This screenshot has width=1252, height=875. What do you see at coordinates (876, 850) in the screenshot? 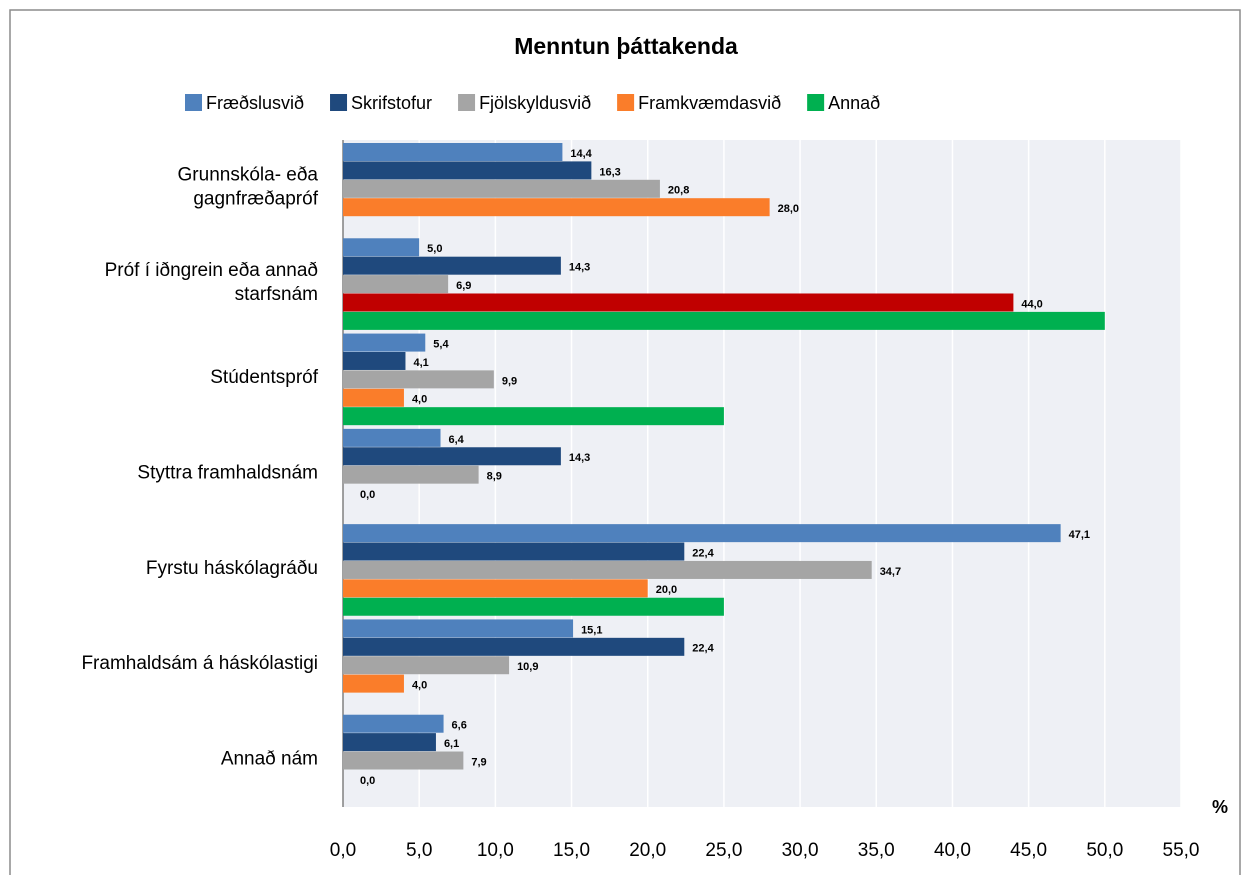
I see `x-tick-label: 35,0` at bounding box center [876, 850].